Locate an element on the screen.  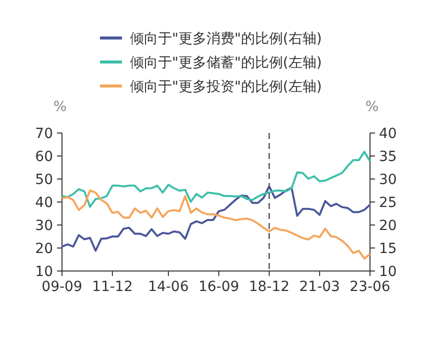
y-tick-label: 60 is located at coordinates (44, 157).